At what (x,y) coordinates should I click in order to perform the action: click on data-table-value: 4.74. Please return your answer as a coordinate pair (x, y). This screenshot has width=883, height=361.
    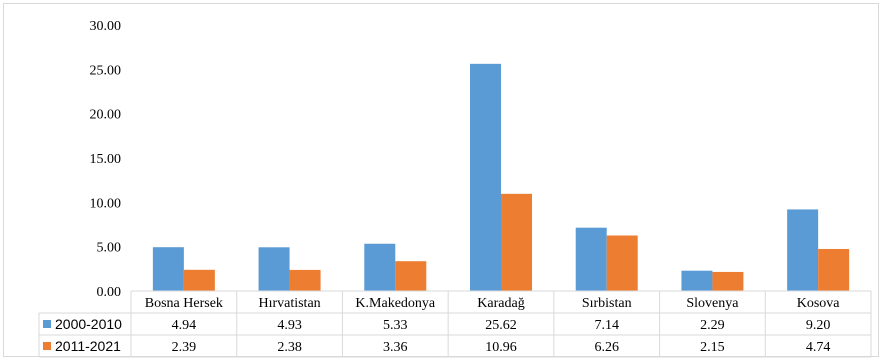
    Looking at the image, I should click on (818, 347).